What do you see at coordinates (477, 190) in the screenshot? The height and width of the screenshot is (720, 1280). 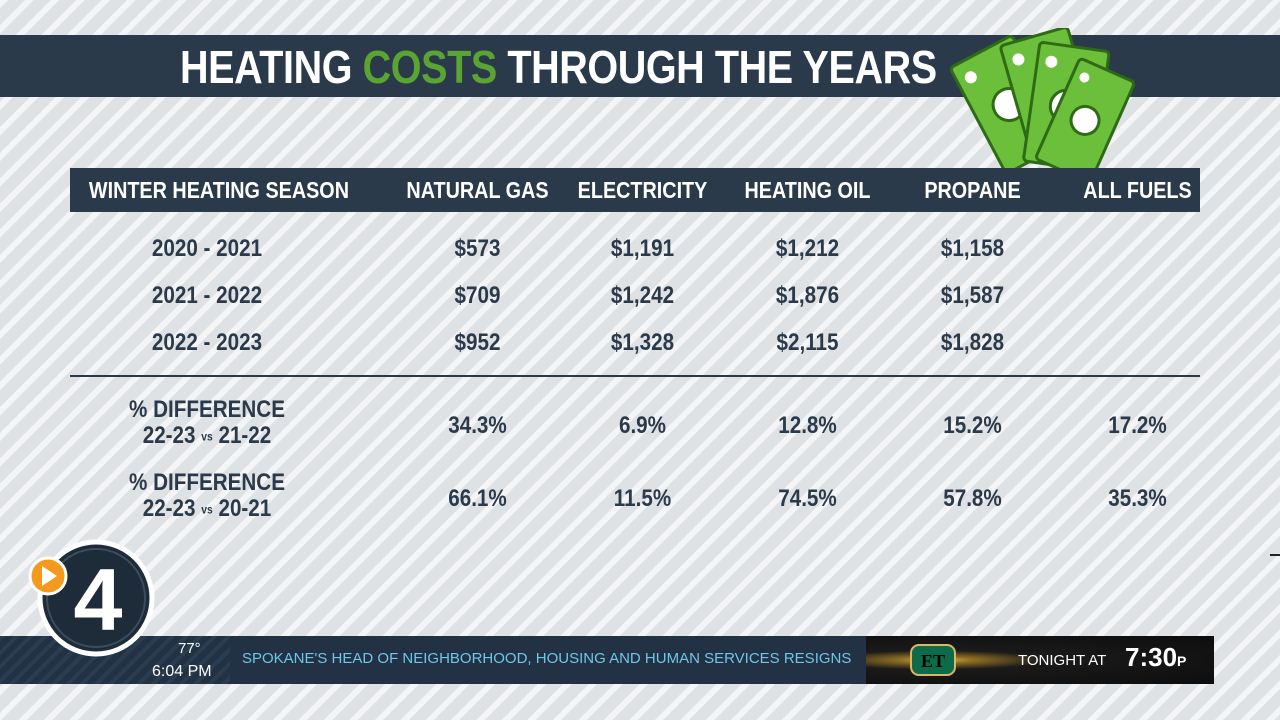 I see `column-header-natural-gas: NATURAL GAS` at bounding box center [477, 190].